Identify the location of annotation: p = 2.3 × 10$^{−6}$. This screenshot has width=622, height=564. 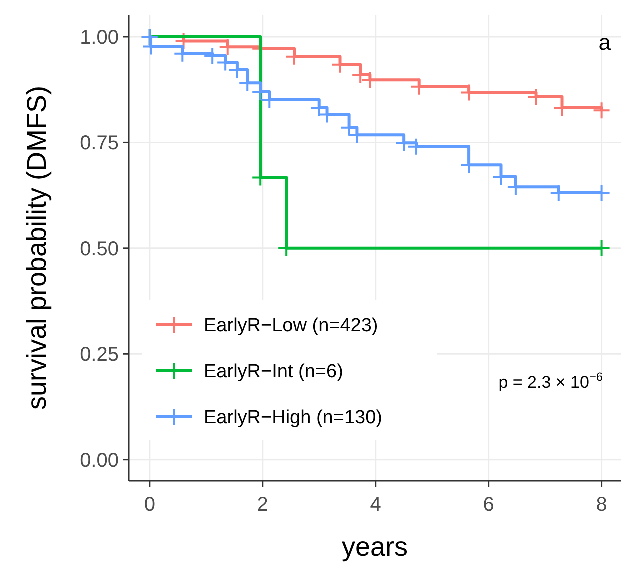
(551, 381).